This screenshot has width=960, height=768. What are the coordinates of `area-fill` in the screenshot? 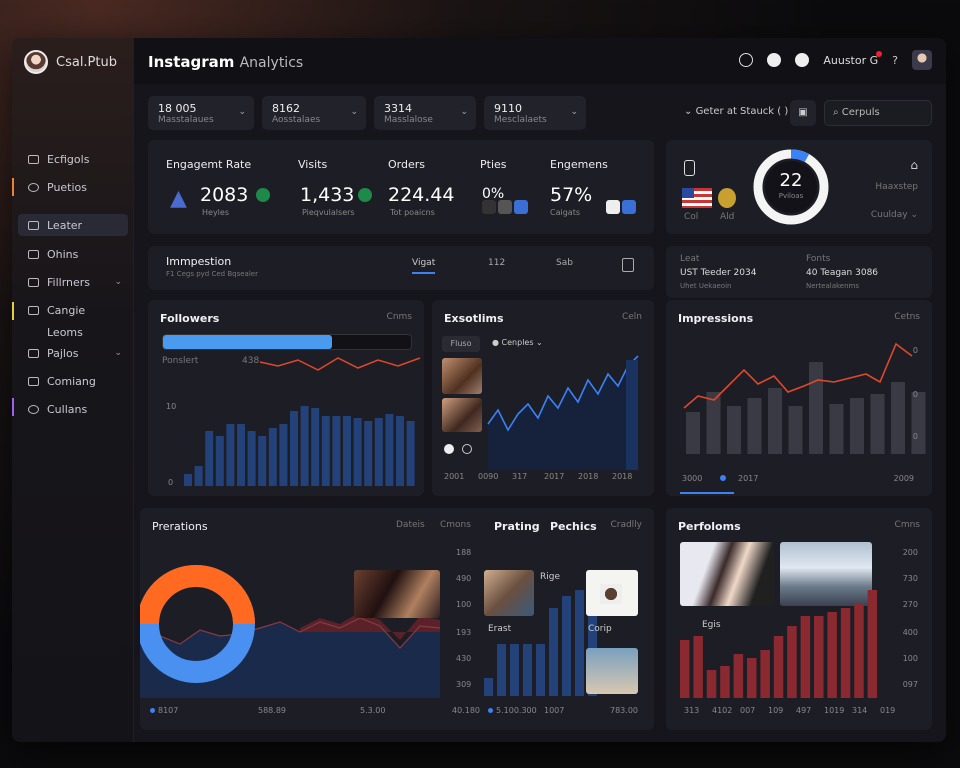 It's located at (563, 413).